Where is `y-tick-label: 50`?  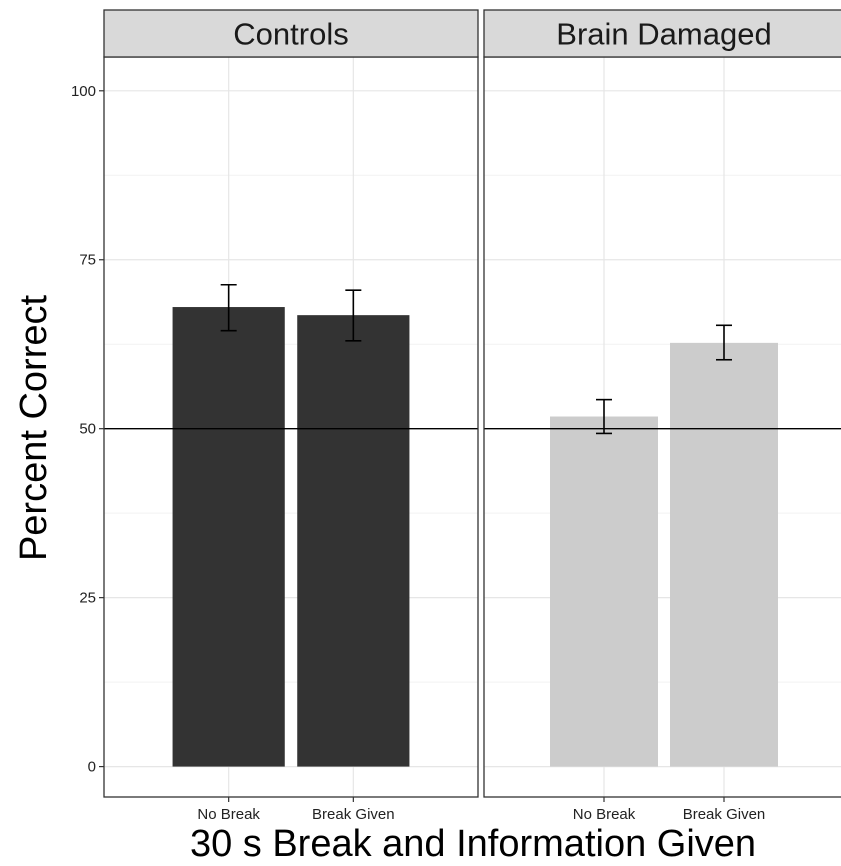 y-tick-label: 50 is located at coordinates (87, 429).